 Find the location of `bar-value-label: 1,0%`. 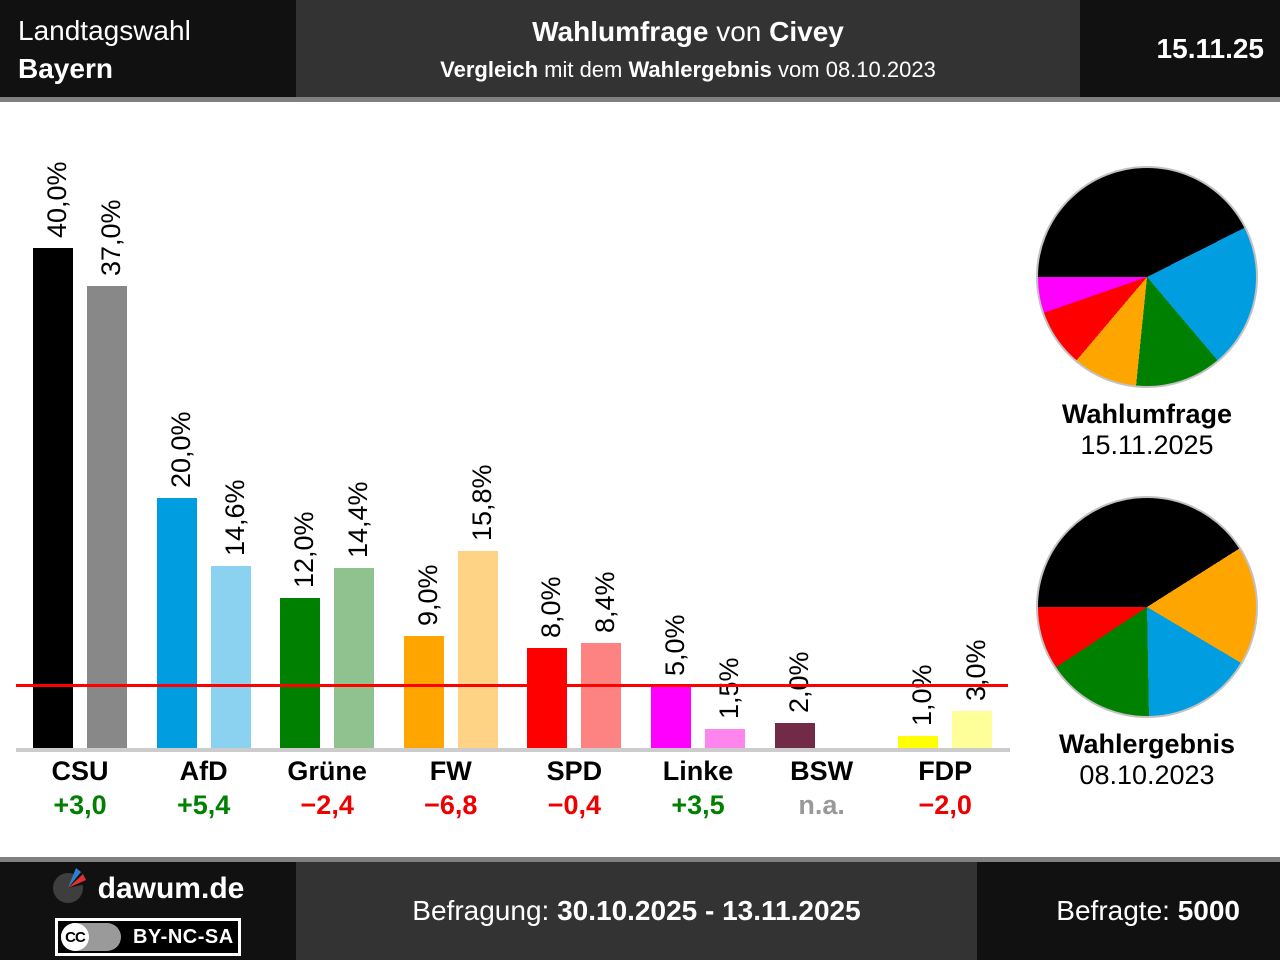

bar-value-label: 1,0% is located at coordinates (922, 694).